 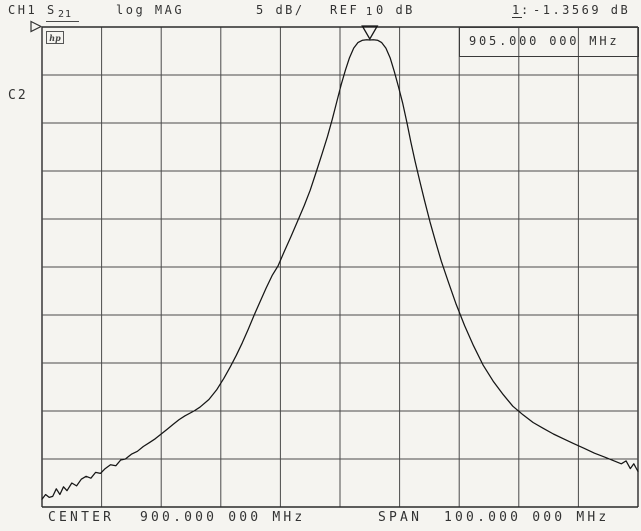 I want to click on marker-readout-value: -1.3569 dB, so click(x=582, y=10).